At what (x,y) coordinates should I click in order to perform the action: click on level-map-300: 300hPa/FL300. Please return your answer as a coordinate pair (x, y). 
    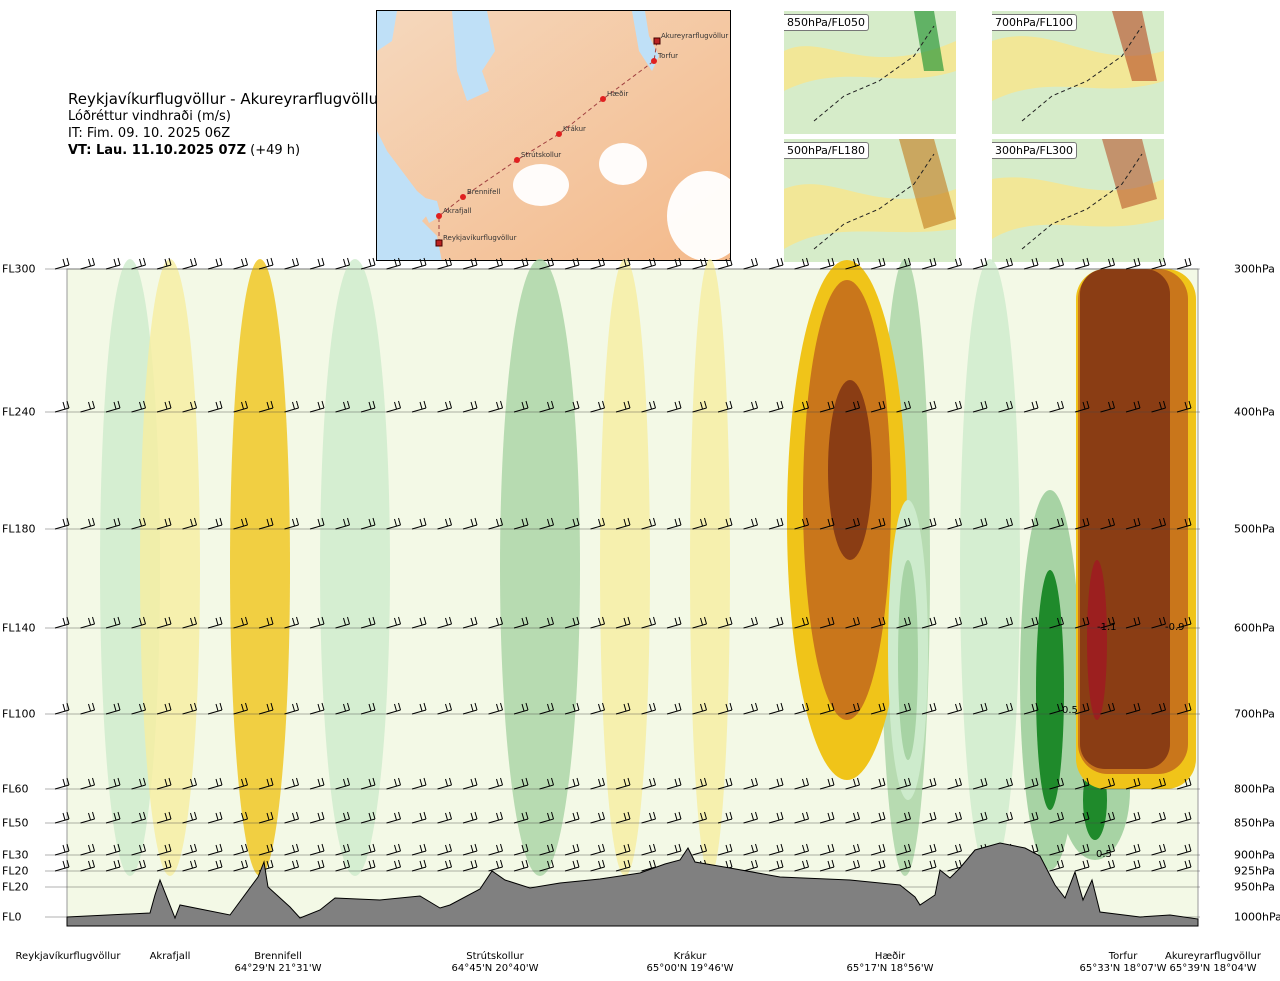
    Looking at the image, I should click on (1078, 200).